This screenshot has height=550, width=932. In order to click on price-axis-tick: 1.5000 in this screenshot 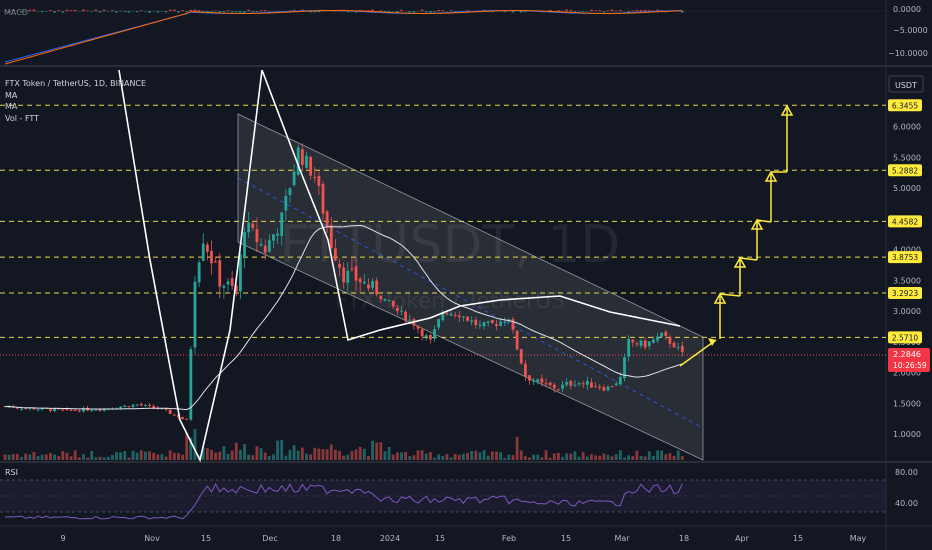, I will do `click(907, 403)`.